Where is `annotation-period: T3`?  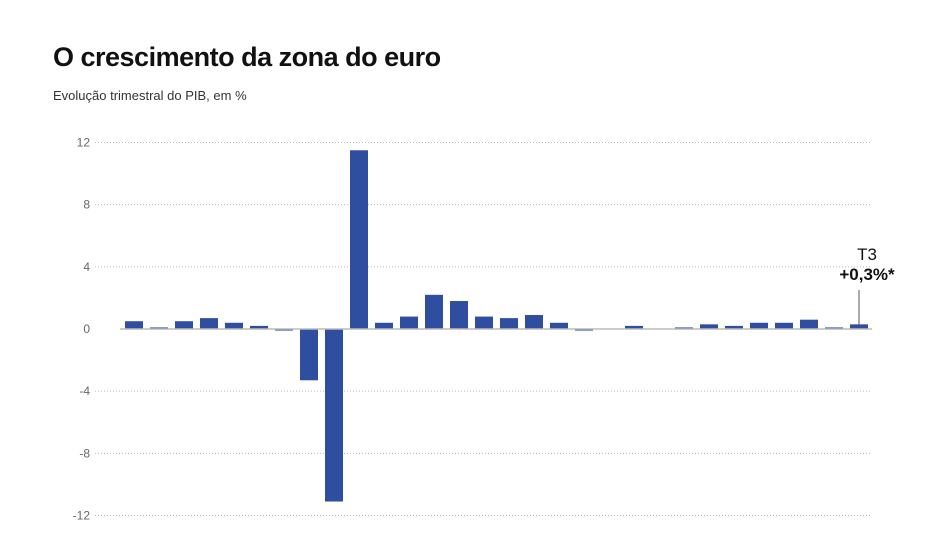 annotation-period: T3 is located at coordinates (867, 254).